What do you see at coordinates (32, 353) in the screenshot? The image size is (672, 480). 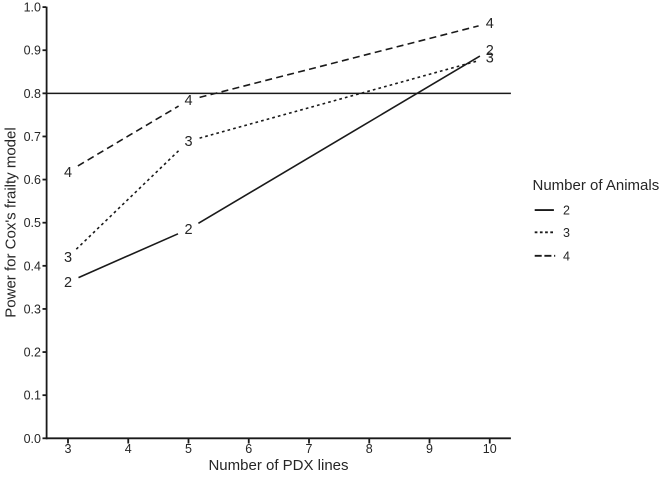 I see `svg-text: 0.2` at bounding box center [32, 353].